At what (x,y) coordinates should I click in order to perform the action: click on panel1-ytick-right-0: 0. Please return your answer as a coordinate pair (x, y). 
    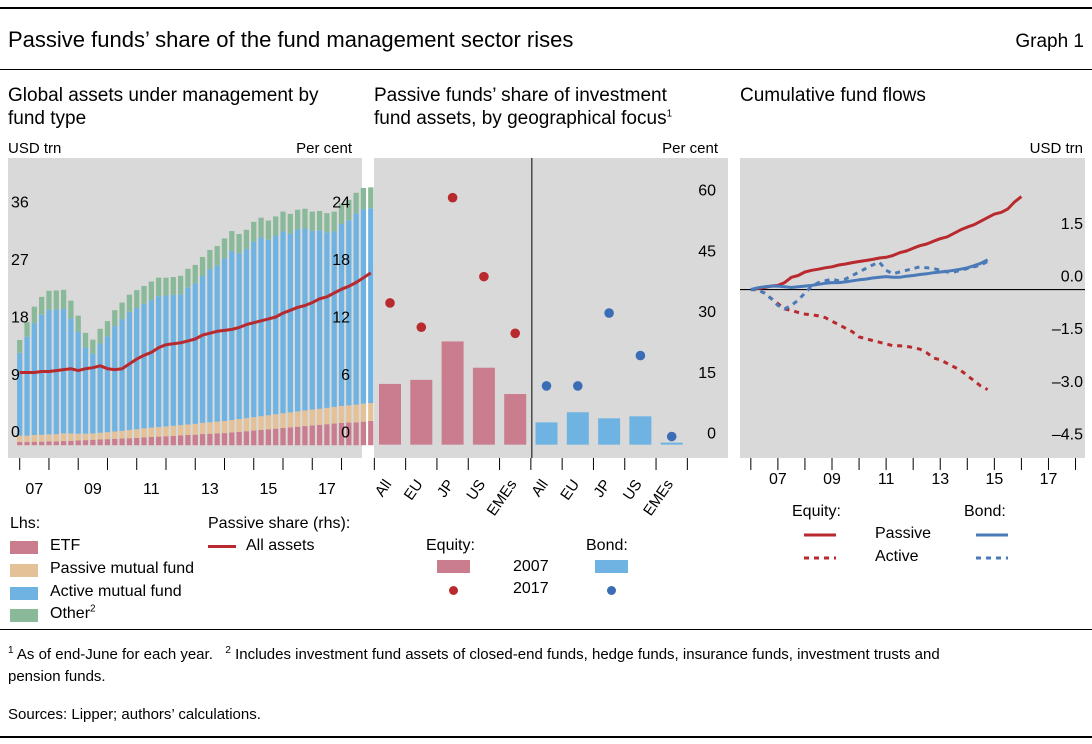
    Looking at the image, I should click on (345, 432).